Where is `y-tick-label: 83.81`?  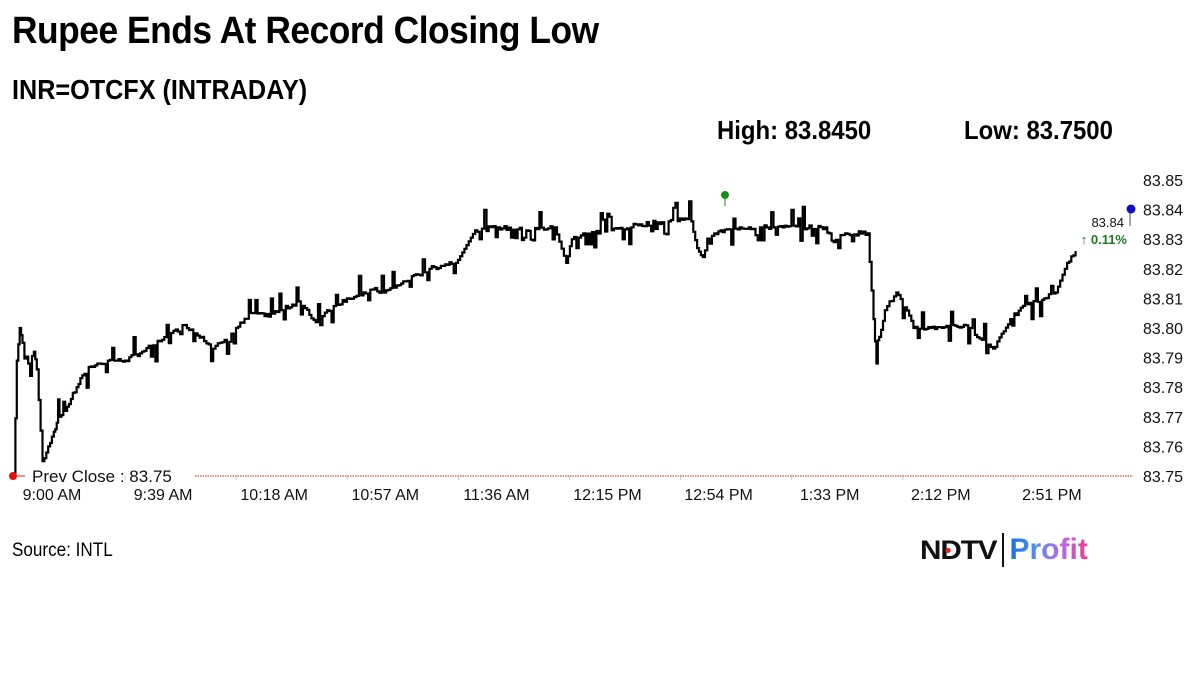 y-tick-label: 83.81 is located at coordinates (1163, 299).